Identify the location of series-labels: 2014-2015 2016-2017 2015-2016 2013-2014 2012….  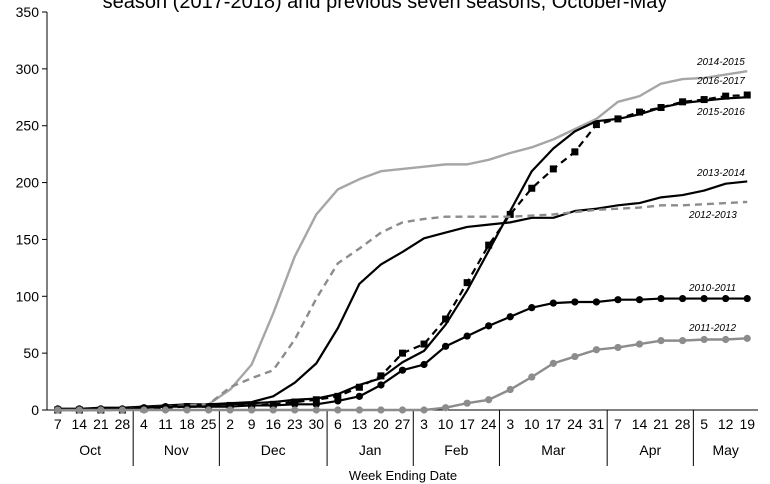
(716, 195).